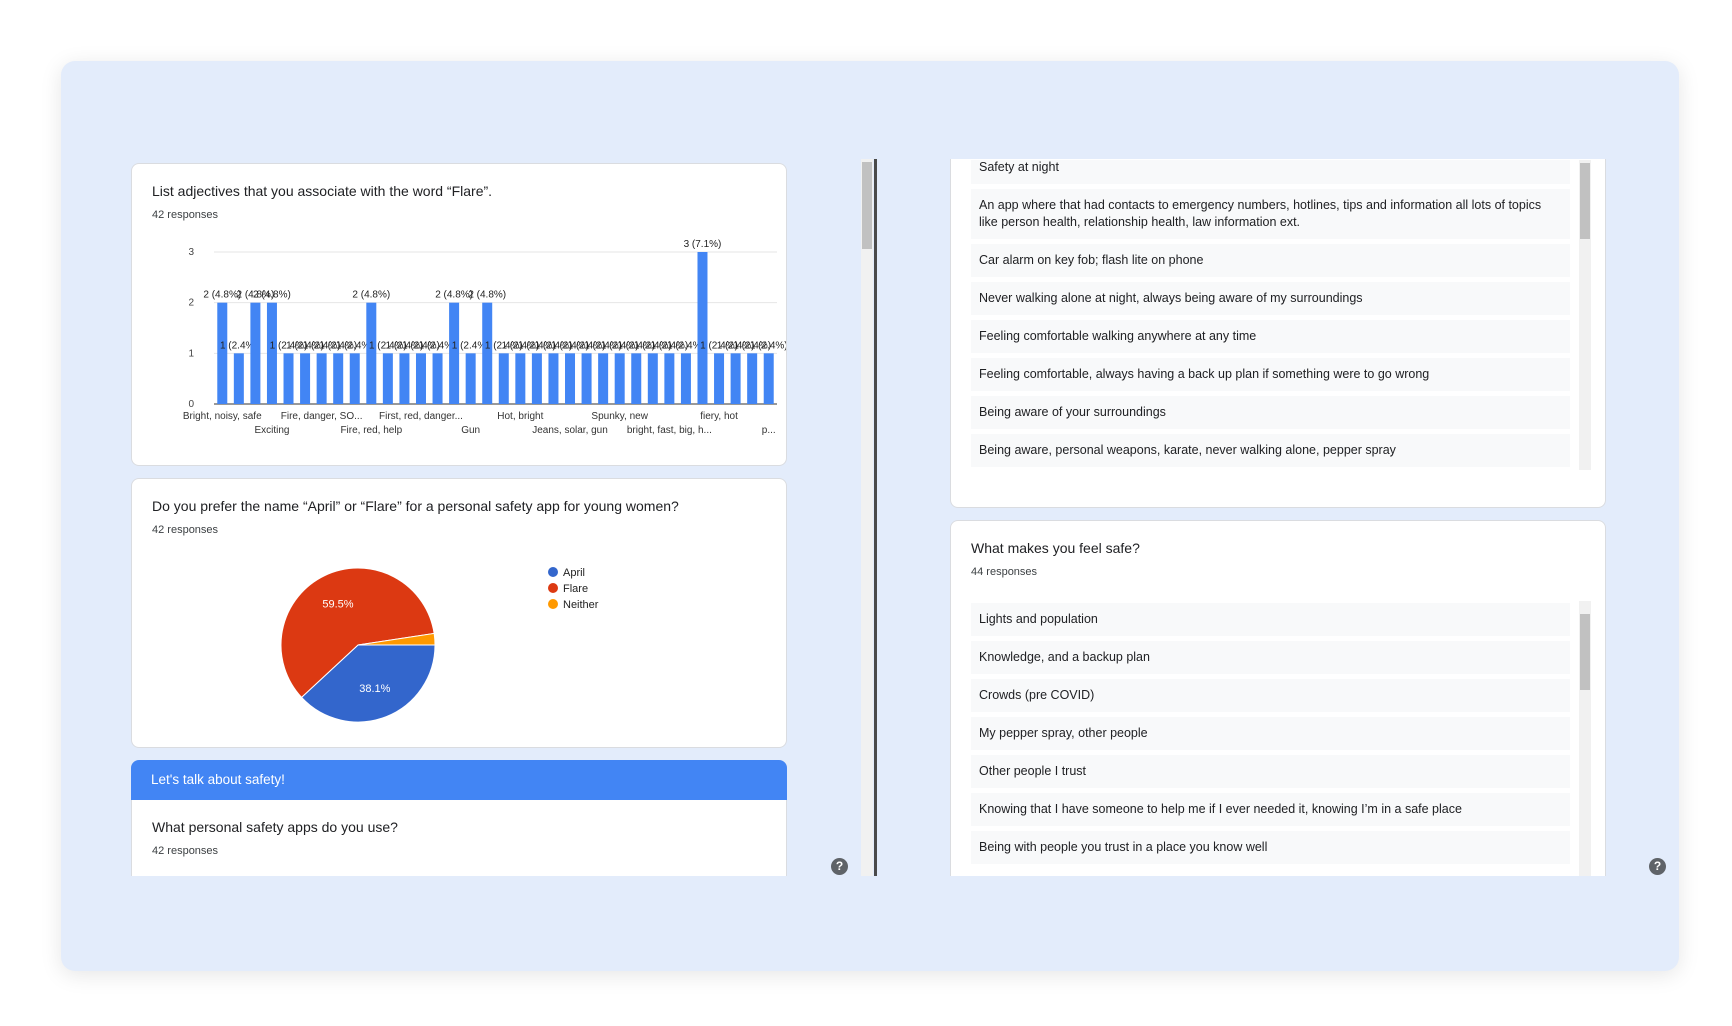  I want to click on response-item: Lights and population, so click(1270, 619).